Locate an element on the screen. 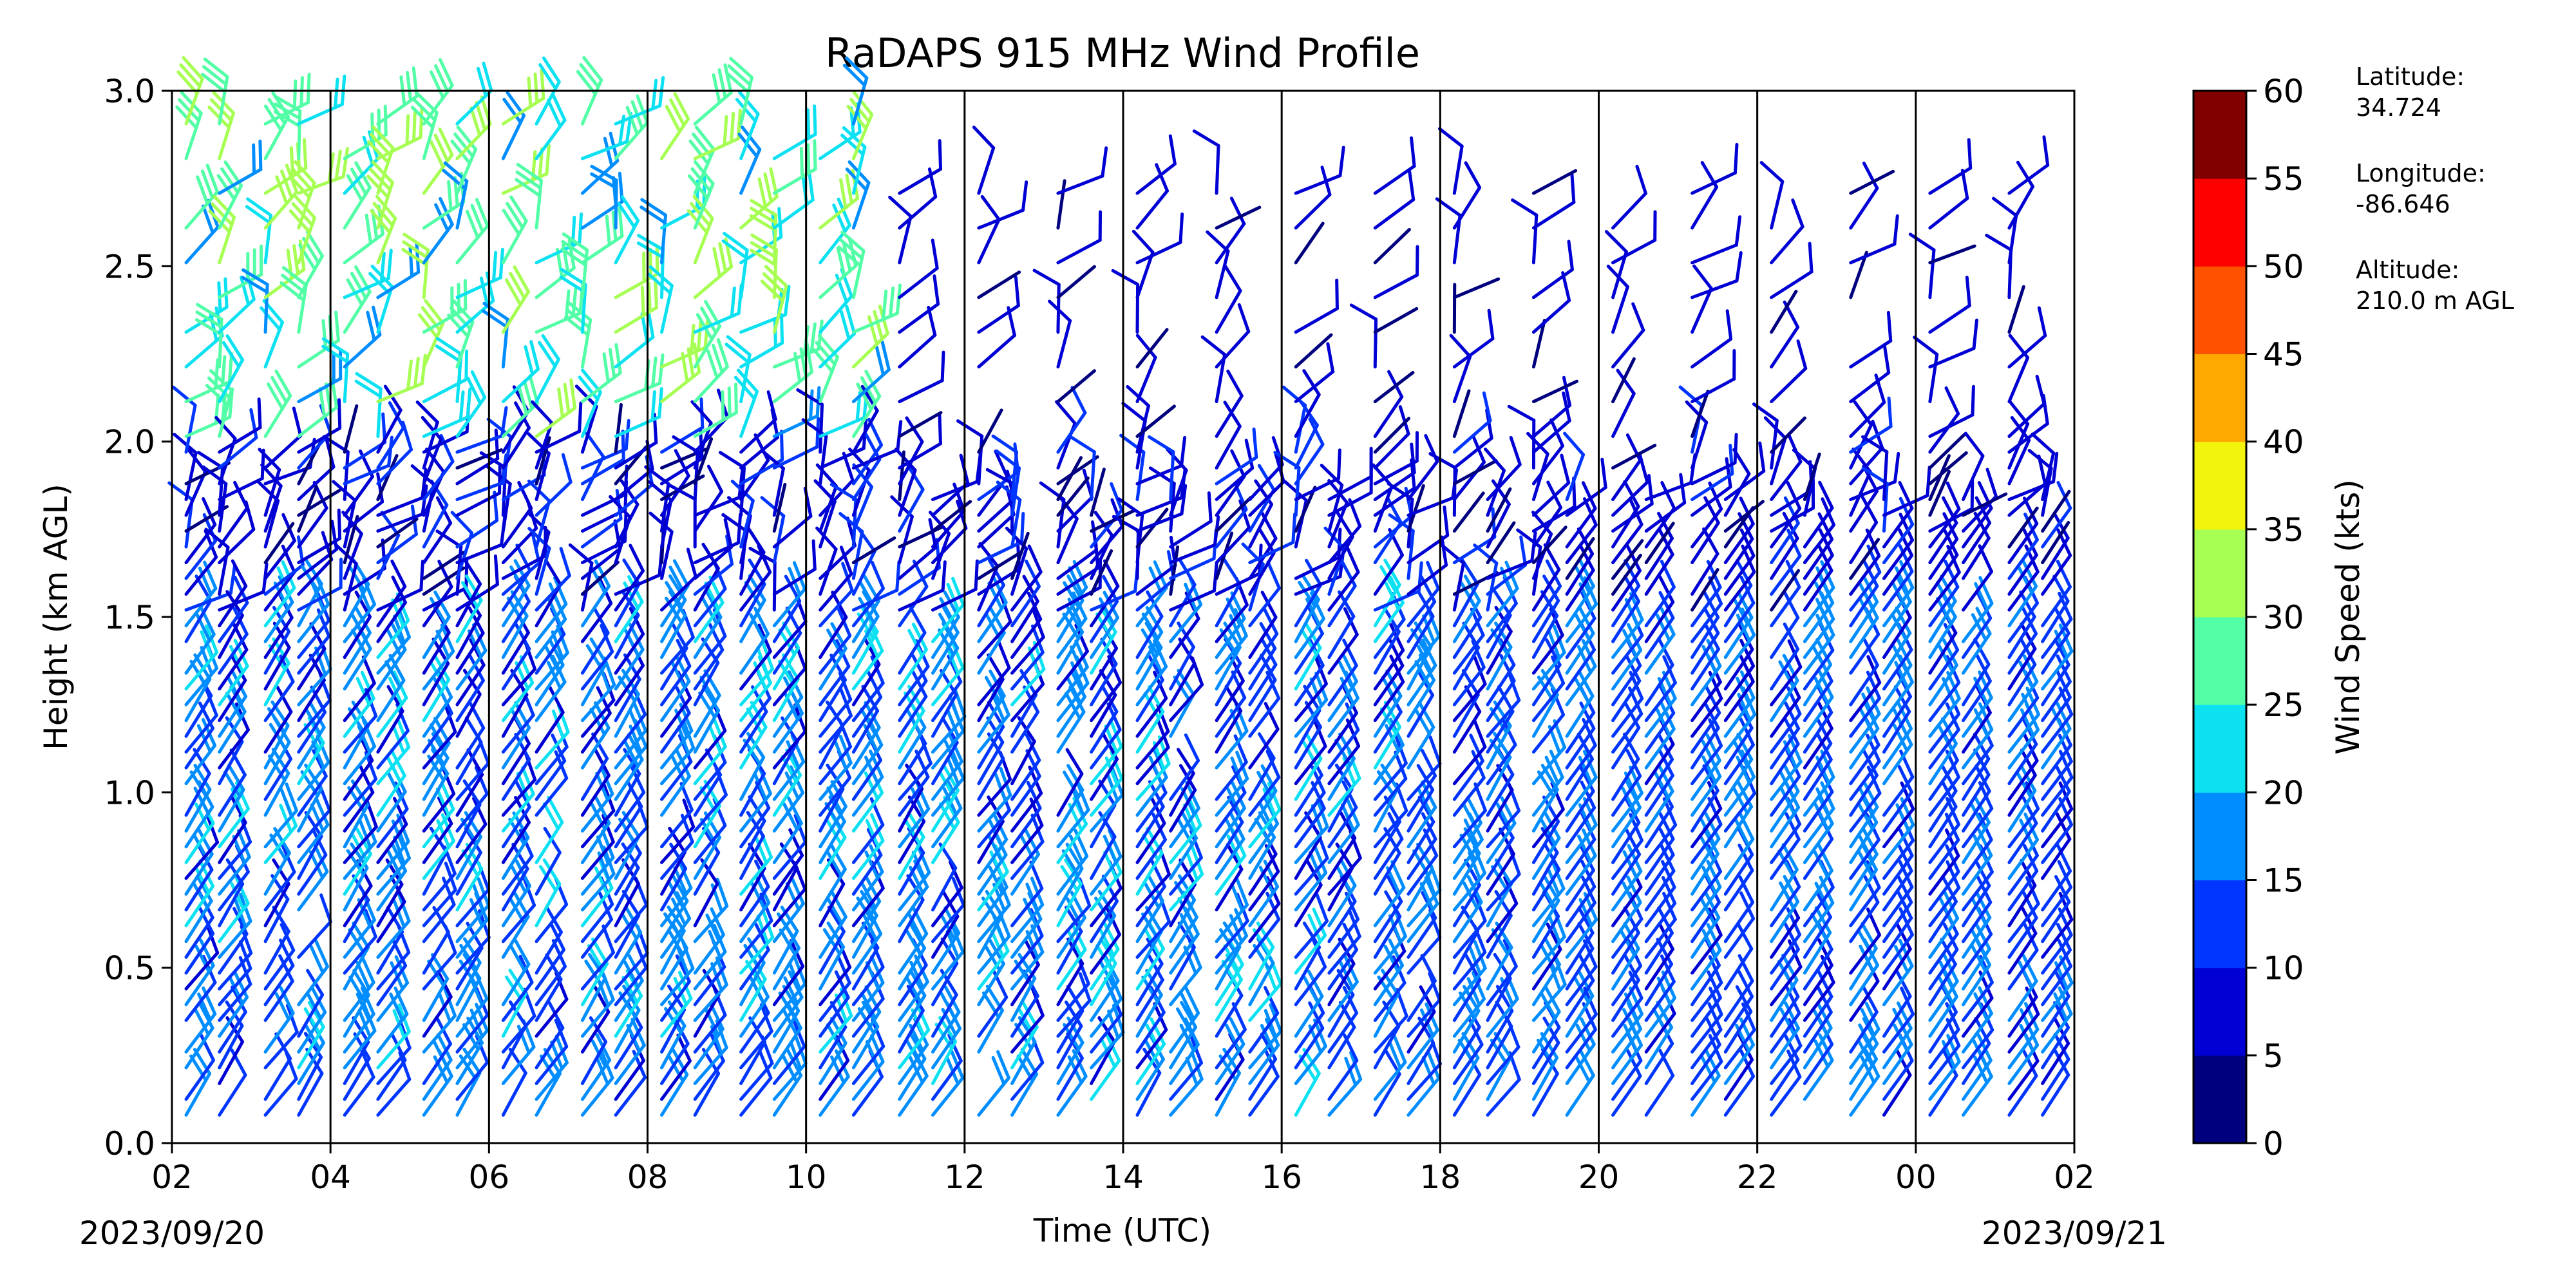  colorbar-tick-label: 25 is located at coordinates (2283, 706).